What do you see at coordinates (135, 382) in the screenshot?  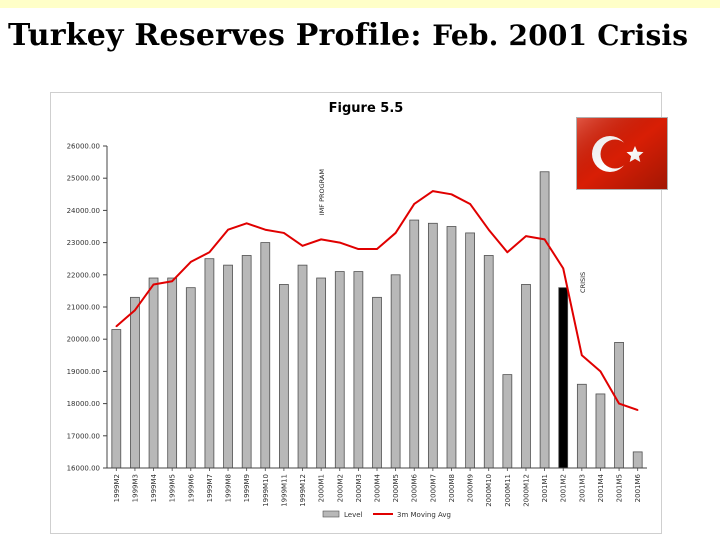 I see `bar-1999M3` at bounding box center [135, 382].